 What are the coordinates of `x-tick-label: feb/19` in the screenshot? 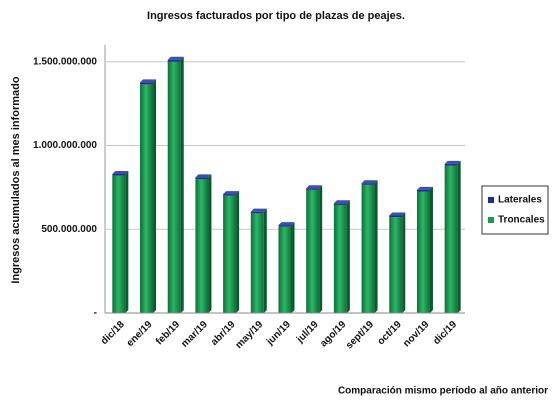 It's located at (168, 333).